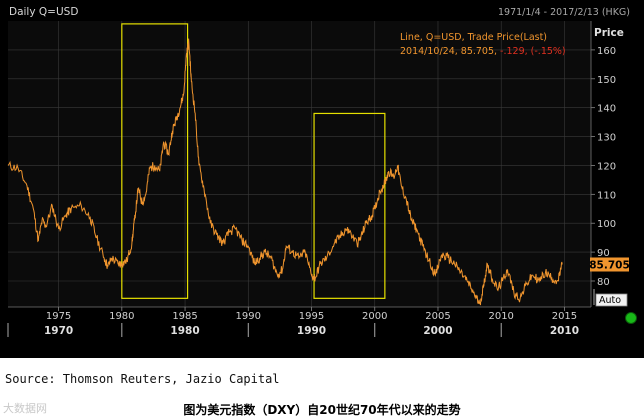 The image size is (644, 419). What do you see at coordinates (631, 318) in the screenshot?
I see `status-indicator-icon` at bounding box center [631, 318].